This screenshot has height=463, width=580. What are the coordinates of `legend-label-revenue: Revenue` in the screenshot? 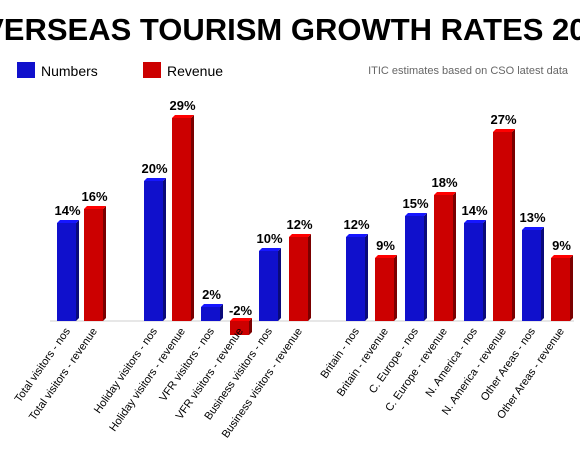 It's located at (195, 71).